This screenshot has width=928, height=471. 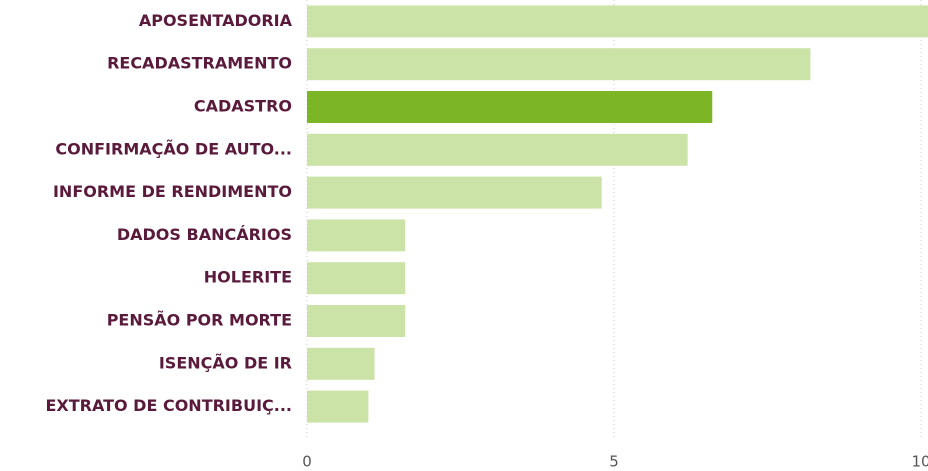 I want to click on y-tick-label: APOSENTADORIA, so click(x=216, y=20).